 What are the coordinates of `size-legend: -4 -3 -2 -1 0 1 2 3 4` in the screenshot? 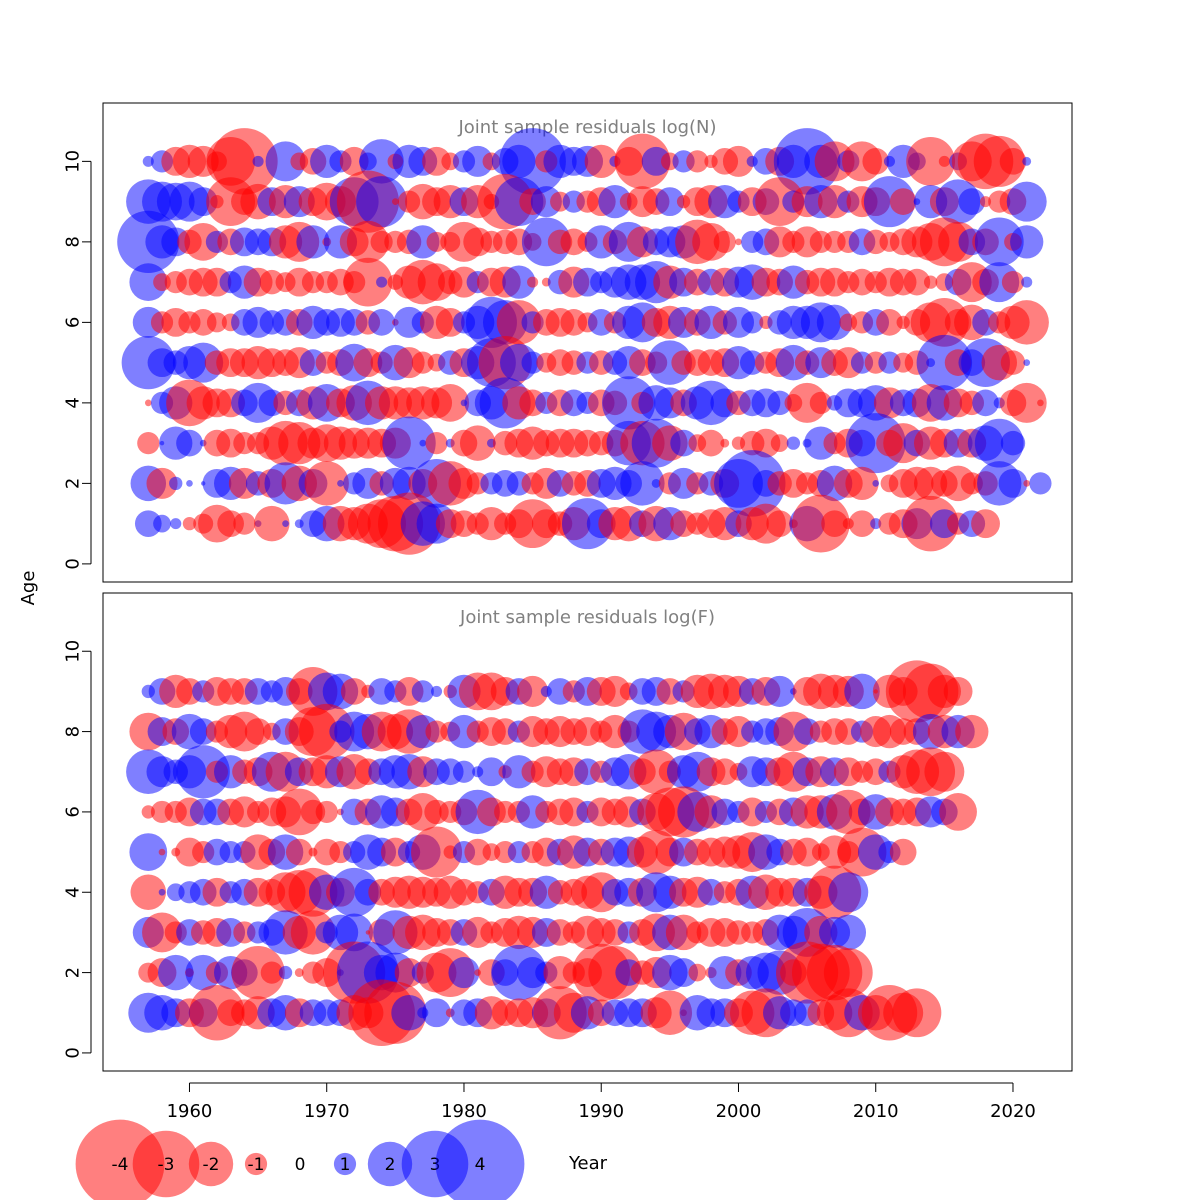 It's located at (300, 1159).